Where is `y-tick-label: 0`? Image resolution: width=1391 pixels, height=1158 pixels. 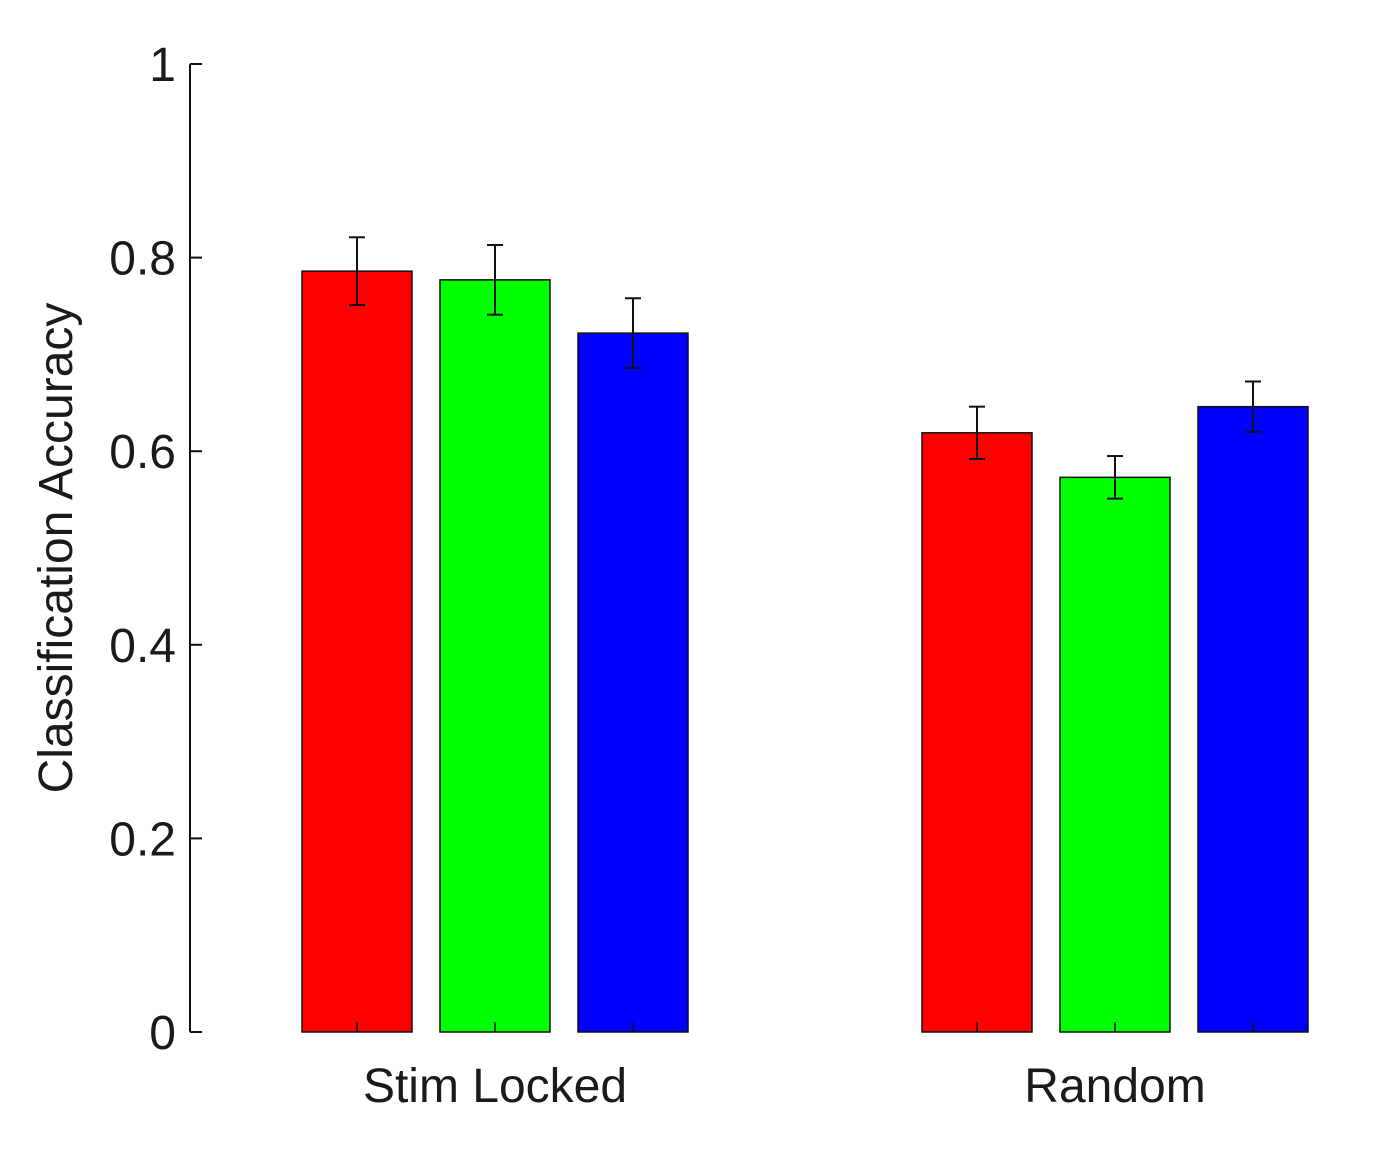
y-tick-label: 0 is located at coordinates (162, 1033).